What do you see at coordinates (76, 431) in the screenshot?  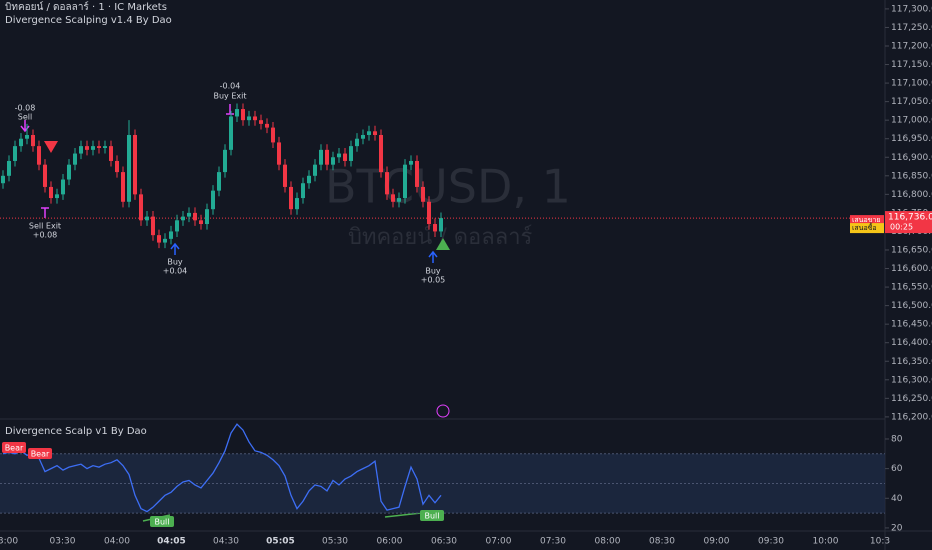 I see `oscillator-title: Divergence Scalp v1 By Dao` at bounding box center [76, 431].